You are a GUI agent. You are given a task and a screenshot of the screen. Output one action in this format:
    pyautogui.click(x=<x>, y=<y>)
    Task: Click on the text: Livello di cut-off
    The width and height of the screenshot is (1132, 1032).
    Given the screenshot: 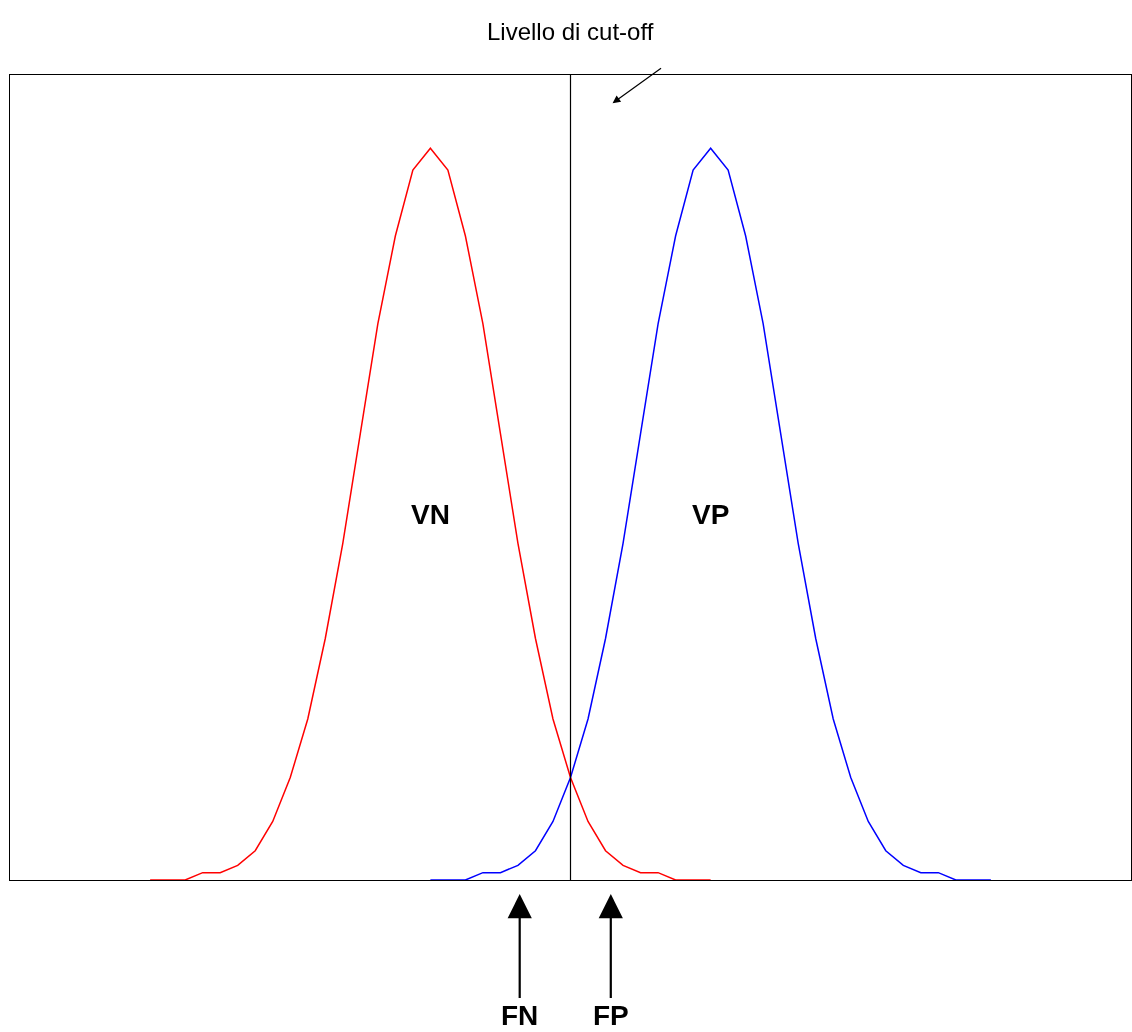 What is the action you would take?
    pyautogui.click(x=570, y=31)
    